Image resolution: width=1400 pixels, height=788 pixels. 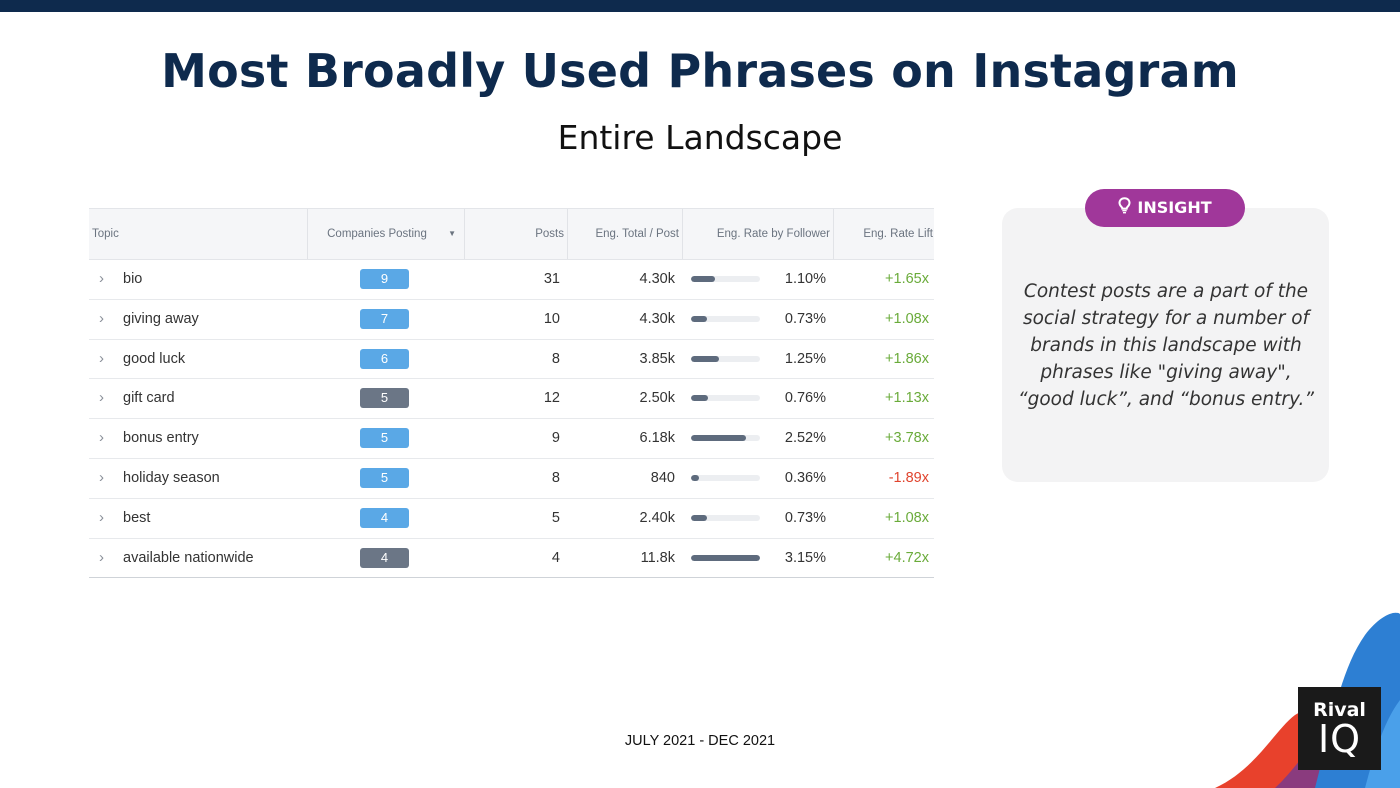 What do you see at coordinates (907, 358) in the screenshot?
I see `eng-rate-lift: +1.86x` at bounding box center [907, 358].